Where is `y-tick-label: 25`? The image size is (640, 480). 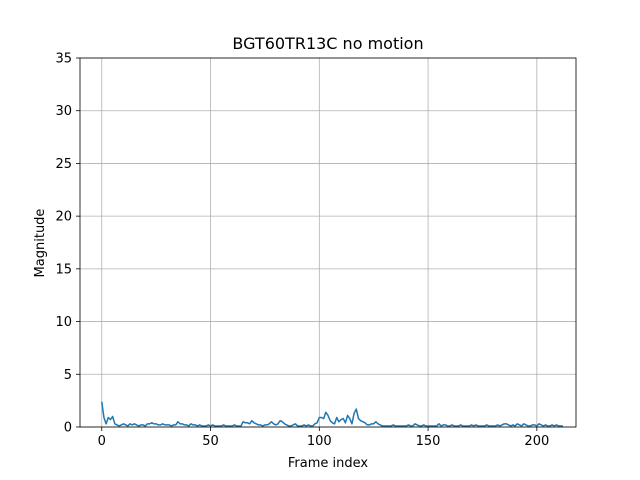 y-tick-label: 25 is located at coordinates (63, 164).